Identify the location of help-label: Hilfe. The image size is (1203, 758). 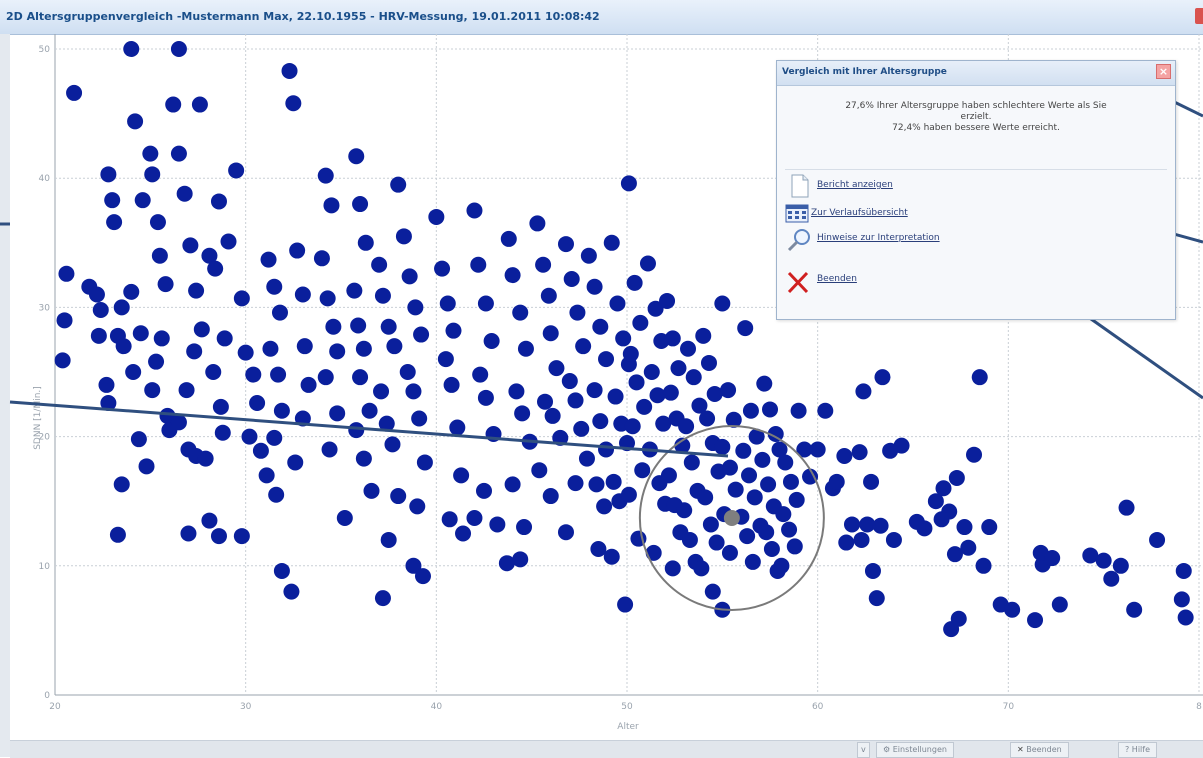
(1140, 749).